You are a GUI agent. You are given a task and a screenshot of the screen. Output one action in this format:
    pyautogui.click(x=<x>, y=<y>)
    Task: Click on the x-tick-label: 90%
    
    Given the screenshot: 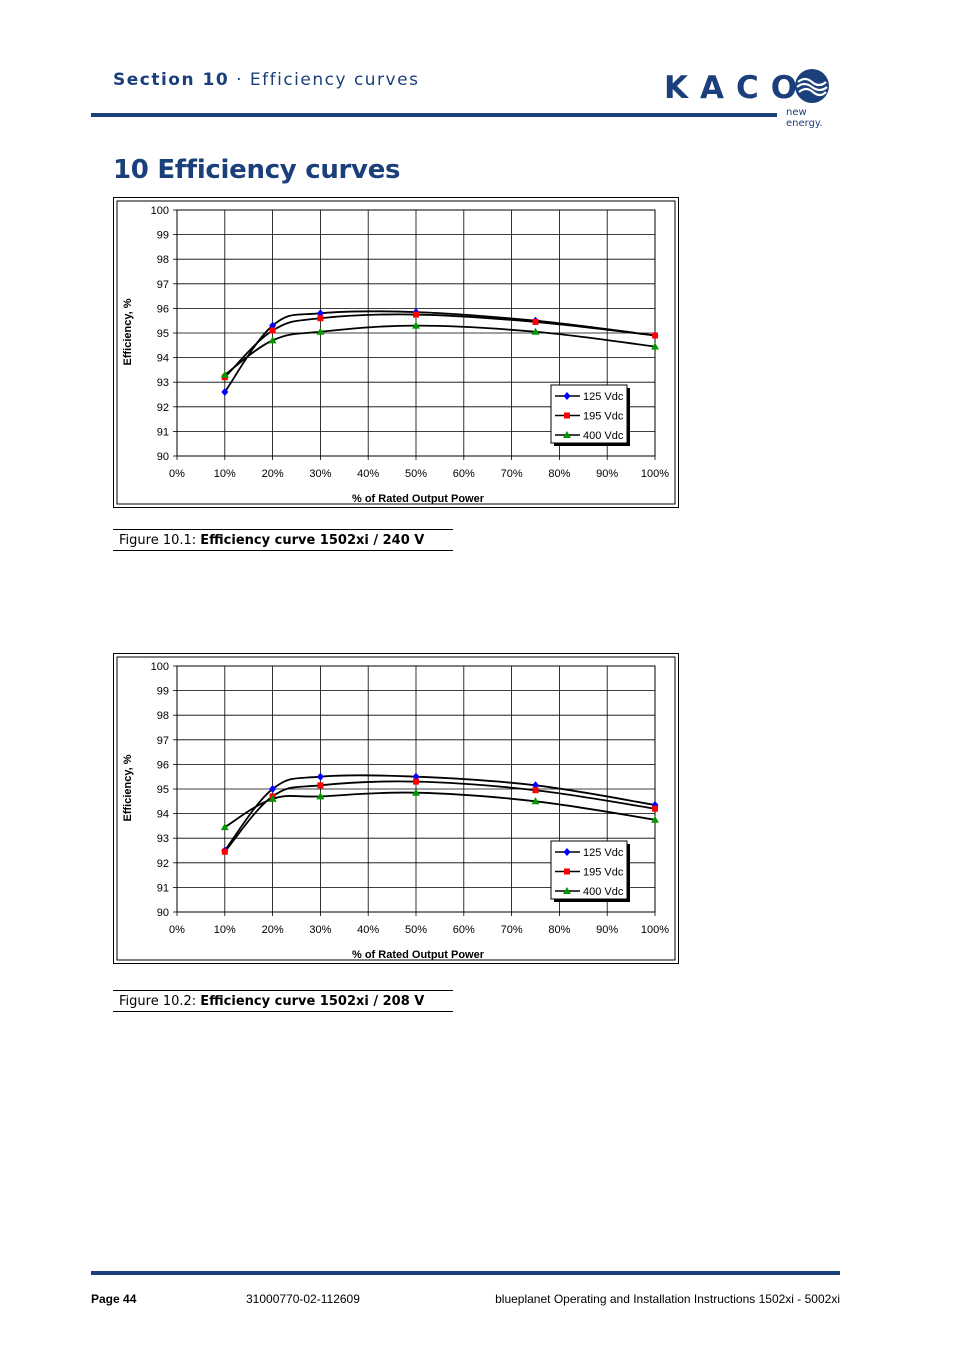 What is the action you would take?
    pyautogui.click(x=607, y=930)
    